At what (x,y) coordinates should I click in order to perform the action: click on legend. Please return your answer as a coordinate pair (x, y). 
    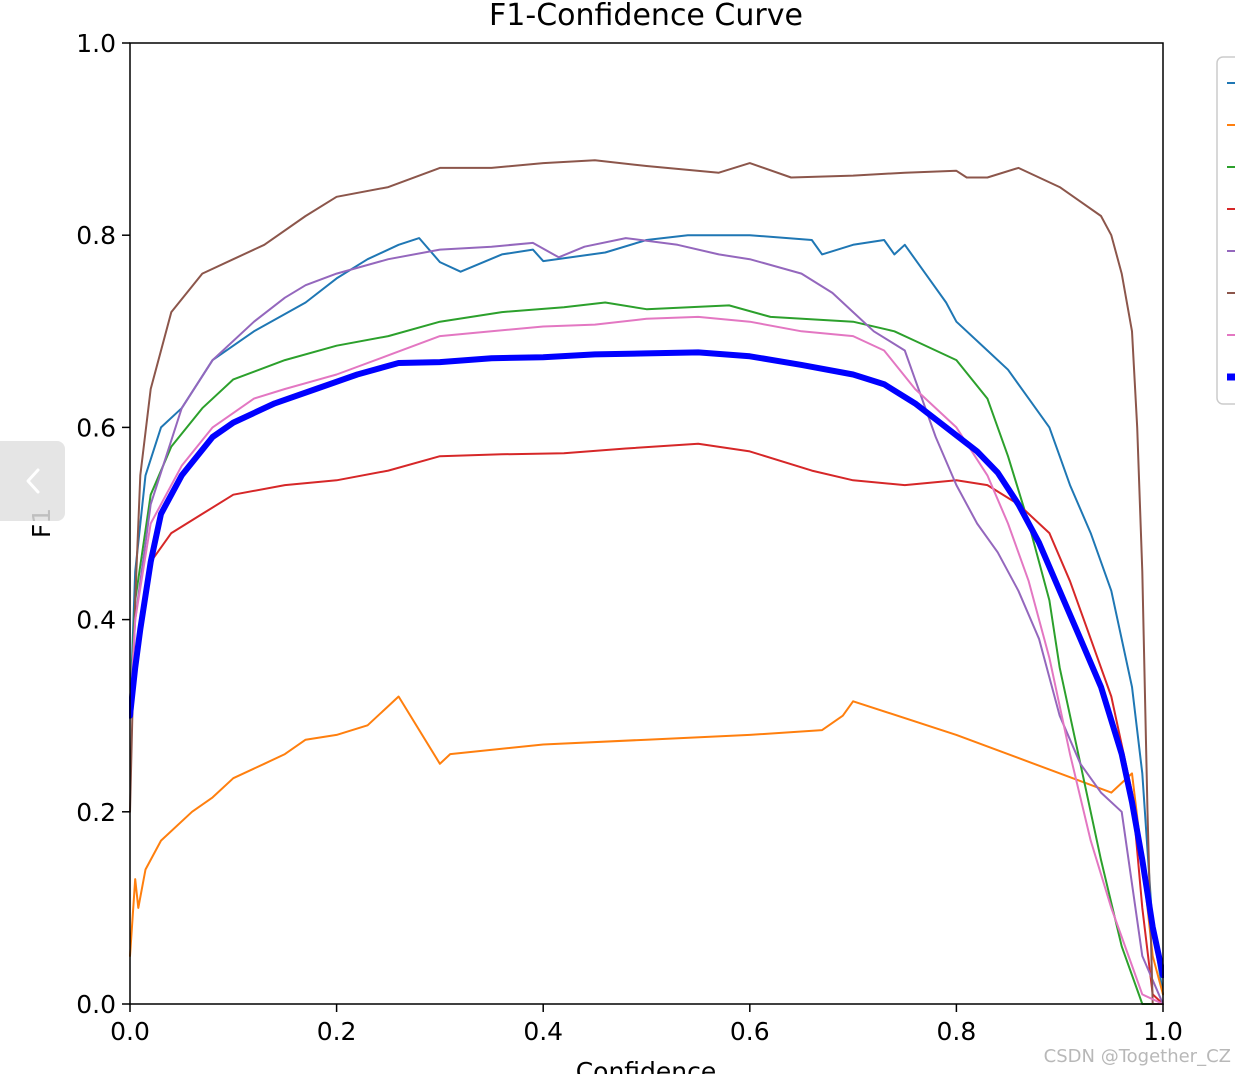
    Looking at the image, I should click on (1225, 230).